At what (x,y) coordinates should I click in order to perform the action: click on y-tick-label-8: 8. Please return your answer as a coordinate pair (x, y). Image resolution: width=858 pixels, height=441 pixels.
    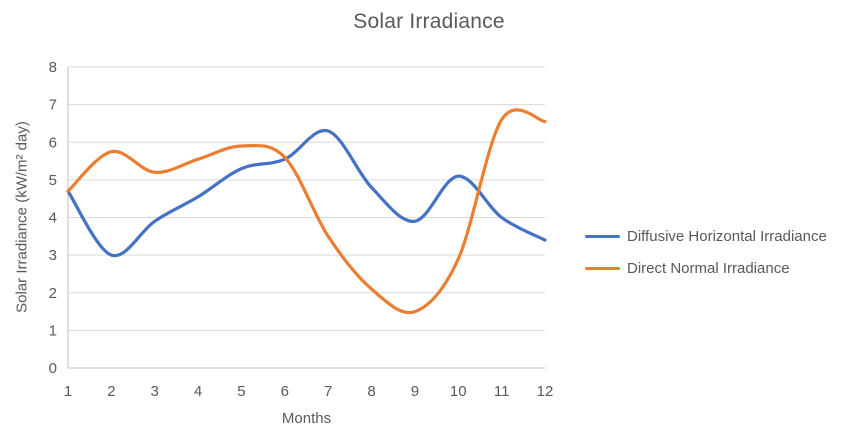
    Looking at the image, I should click on (53, 67).